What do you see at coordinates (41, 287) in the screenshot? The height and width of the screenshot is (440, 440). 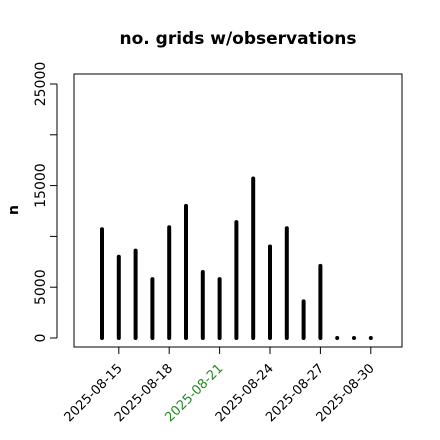 I see `y-tick-label: 5000` at bounding box center [41, 287].